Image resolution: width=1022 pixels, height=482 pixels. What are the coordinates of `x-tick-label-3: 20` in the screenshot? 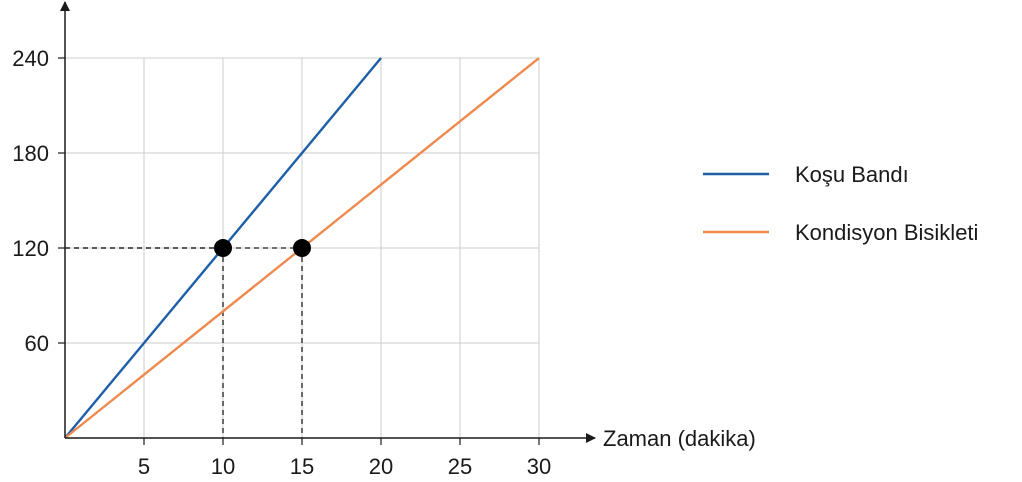 It's located at (381, 466).